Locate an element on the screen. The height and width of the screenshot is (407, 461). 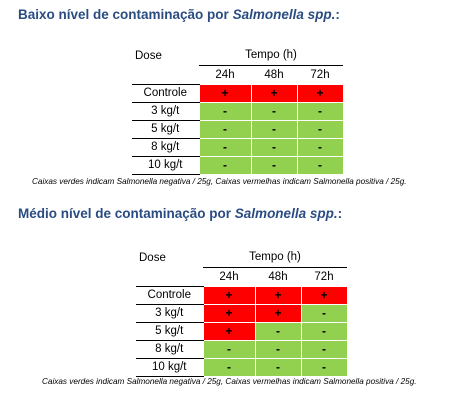
section2-dose-header: Dose is located at coordinates (152, 257).